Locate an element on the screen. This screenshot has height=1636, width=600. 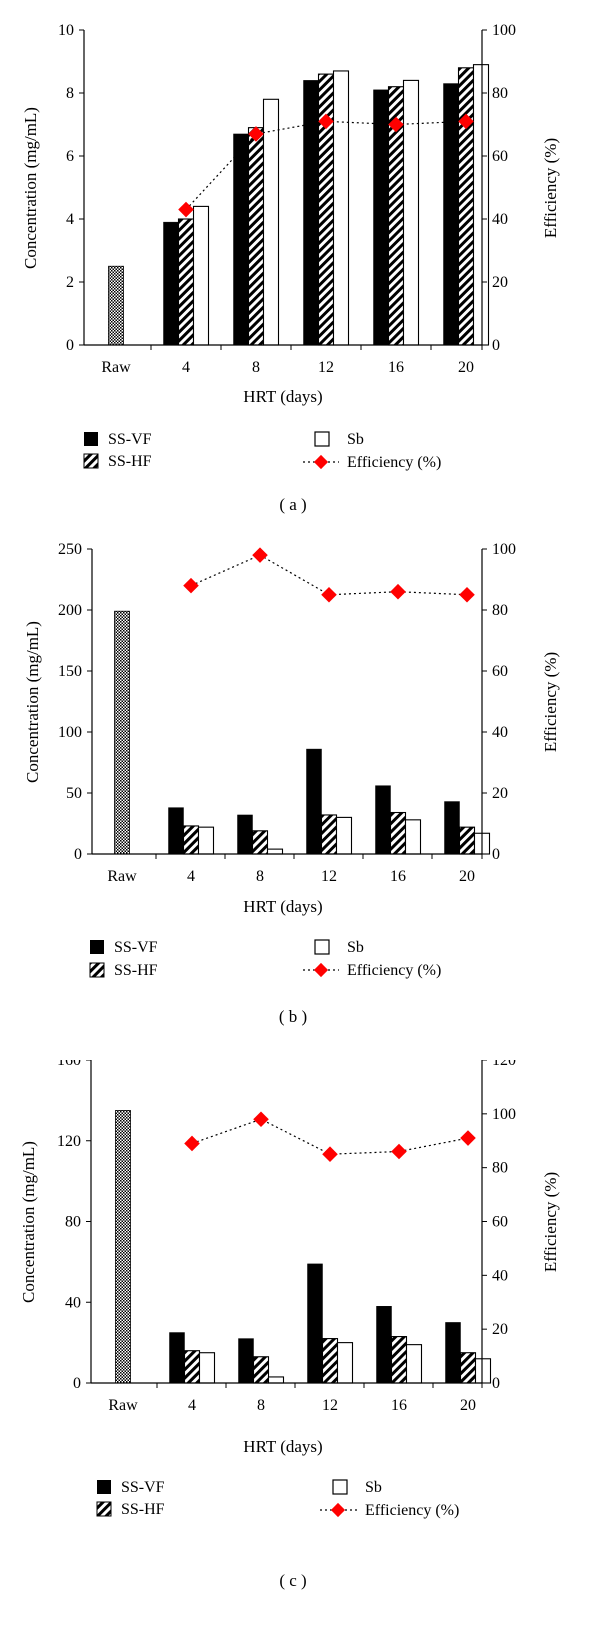
legend: SS-VF SS-HF Sb Efficiency (%) is located at coordinates (277, 1499).